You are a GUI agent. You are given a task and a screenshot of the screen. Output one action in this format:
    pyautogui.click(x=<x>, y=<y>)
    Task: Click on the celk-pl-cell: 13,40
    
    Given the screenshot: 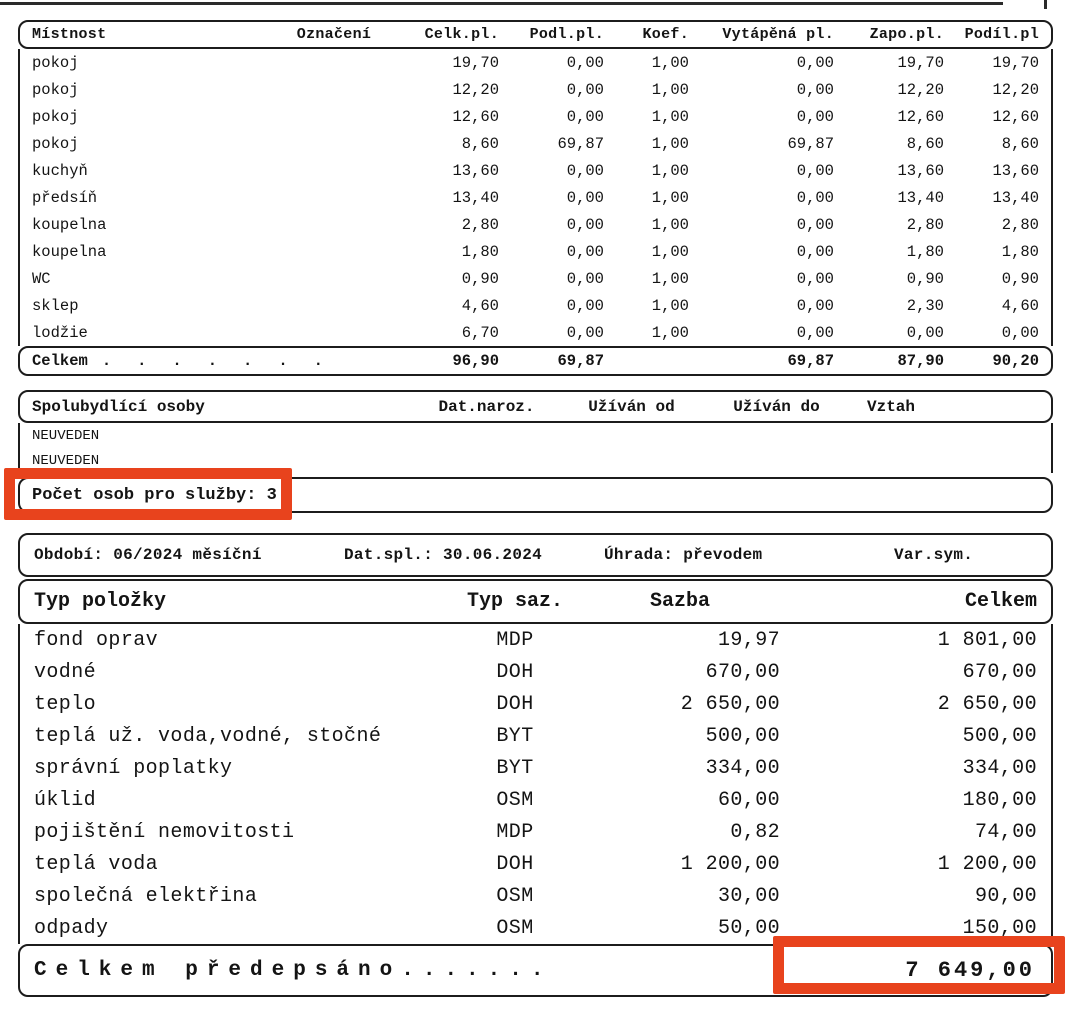 What is the action you would take?
    pyautogui.click(x=475, y=197)
    